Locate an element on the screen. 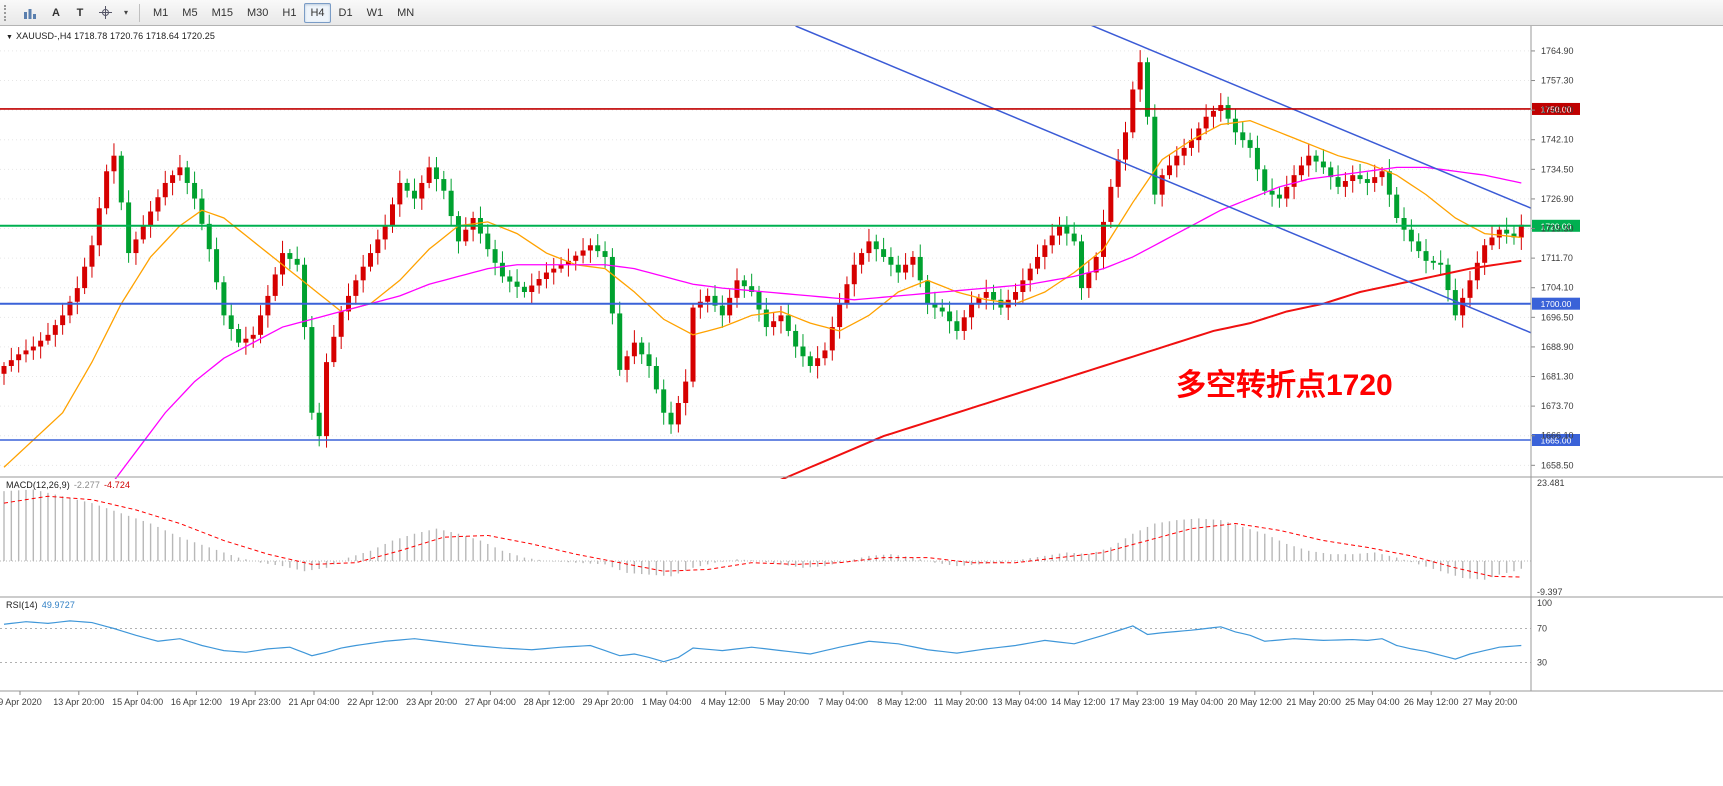 This screenshot has width=1723, height=786. svg-text: 11 May 20:00 is located at coordinates (961, 702).